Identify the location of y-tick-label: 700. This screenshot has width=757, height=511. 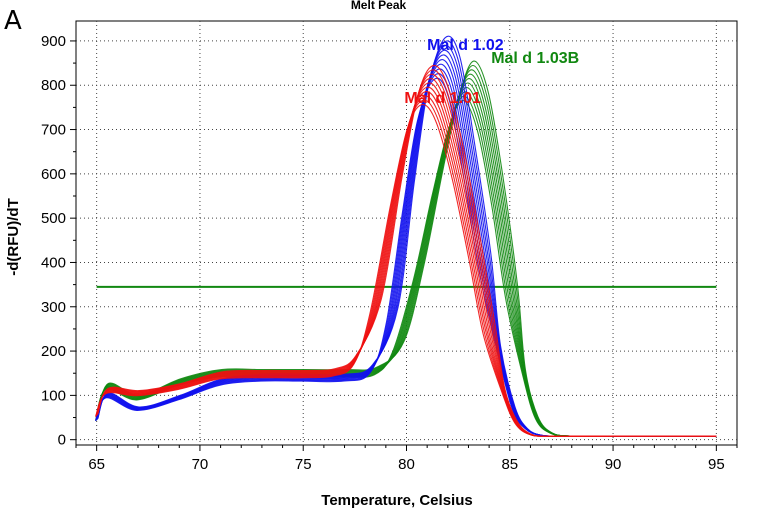
(53, 130).